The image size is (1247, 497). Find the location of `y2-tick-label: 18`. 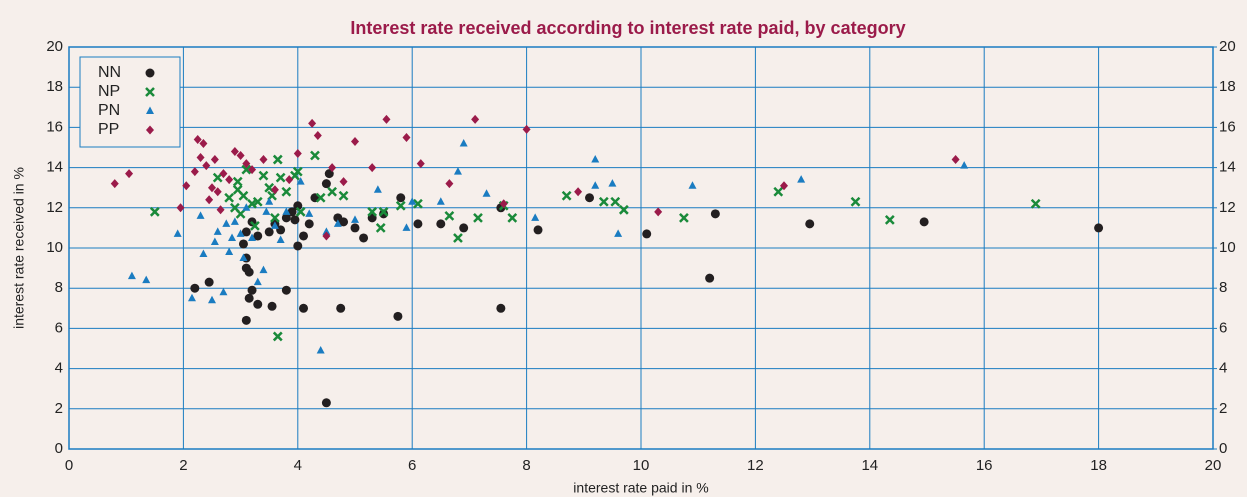

y2-tick-label: 18 is located at coordinates (1227, 86).